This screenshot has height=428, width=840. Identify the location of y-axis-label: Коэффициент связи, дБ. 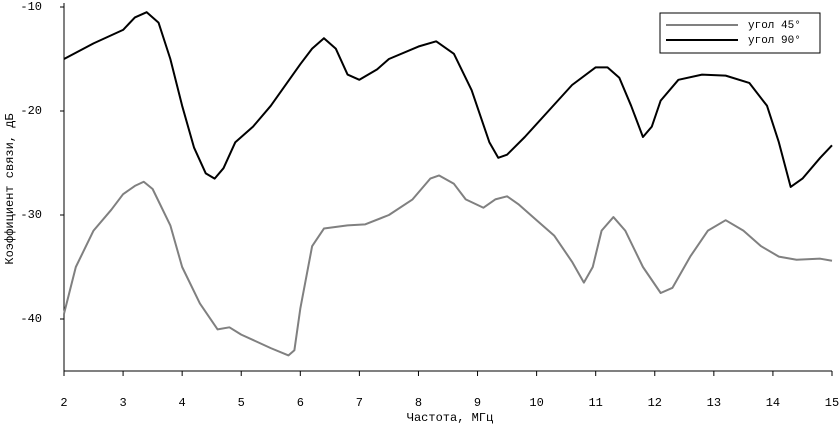
(10, 188).